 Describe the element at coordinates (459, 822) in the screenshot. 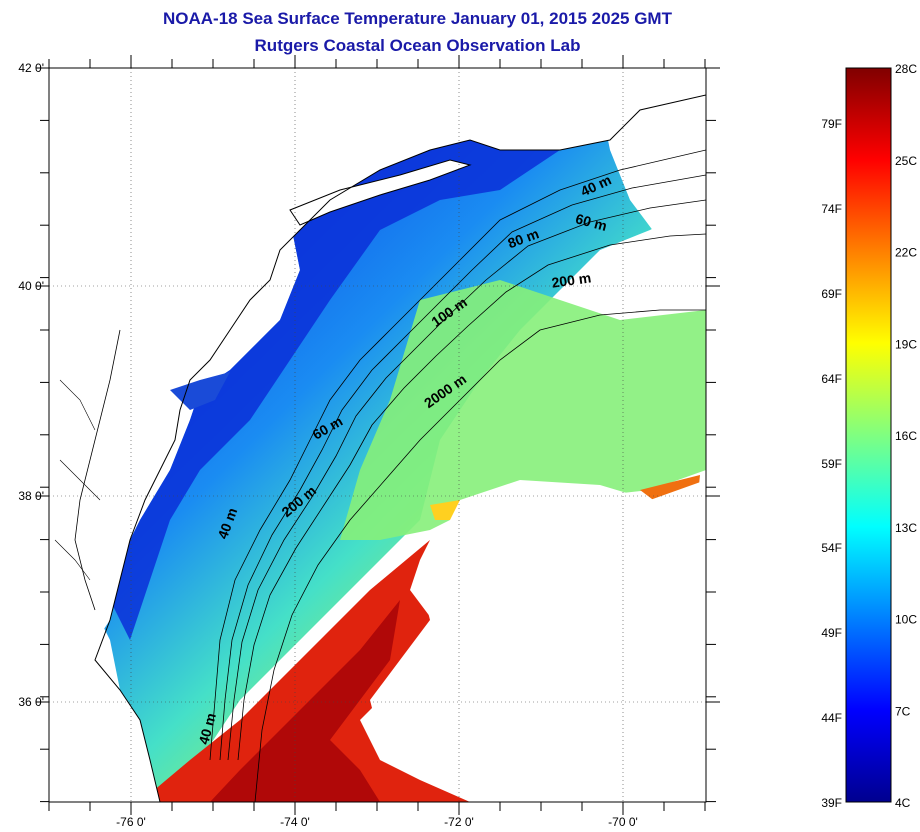

I see `lon-label: -72 0'` at that location.